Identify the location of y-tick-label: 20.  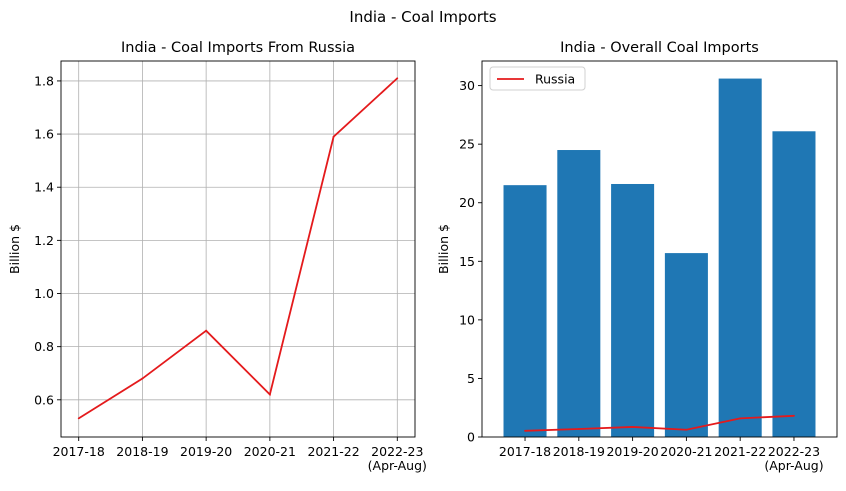
(467, 202).